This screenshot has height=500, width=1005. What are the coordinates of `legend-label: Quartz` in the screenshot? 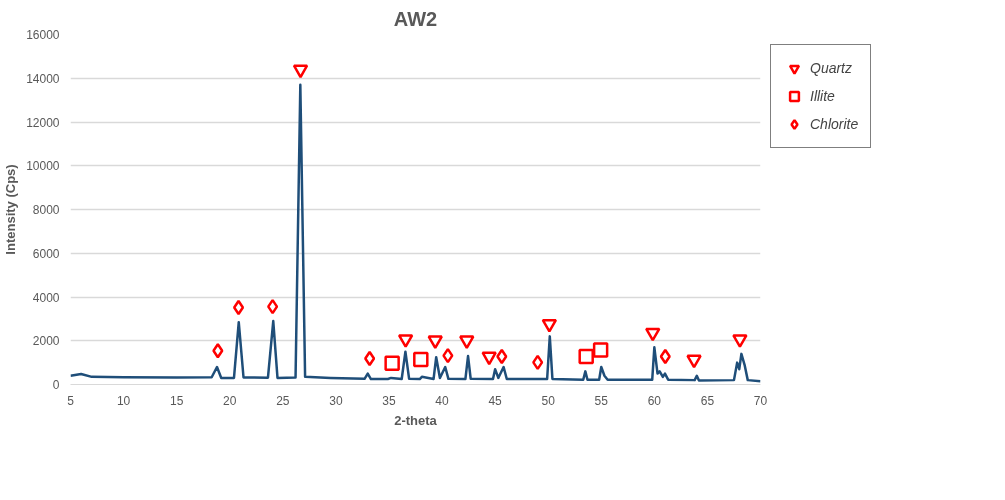 It's located at (831, 68).